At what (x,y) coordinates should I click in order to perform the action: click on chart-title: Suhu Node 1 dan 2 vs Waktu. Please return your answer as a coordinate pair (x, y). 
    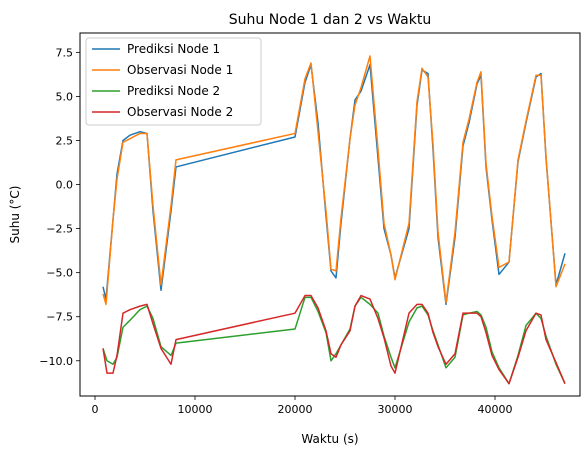
    Looking at the image, I should click on (330, 20).